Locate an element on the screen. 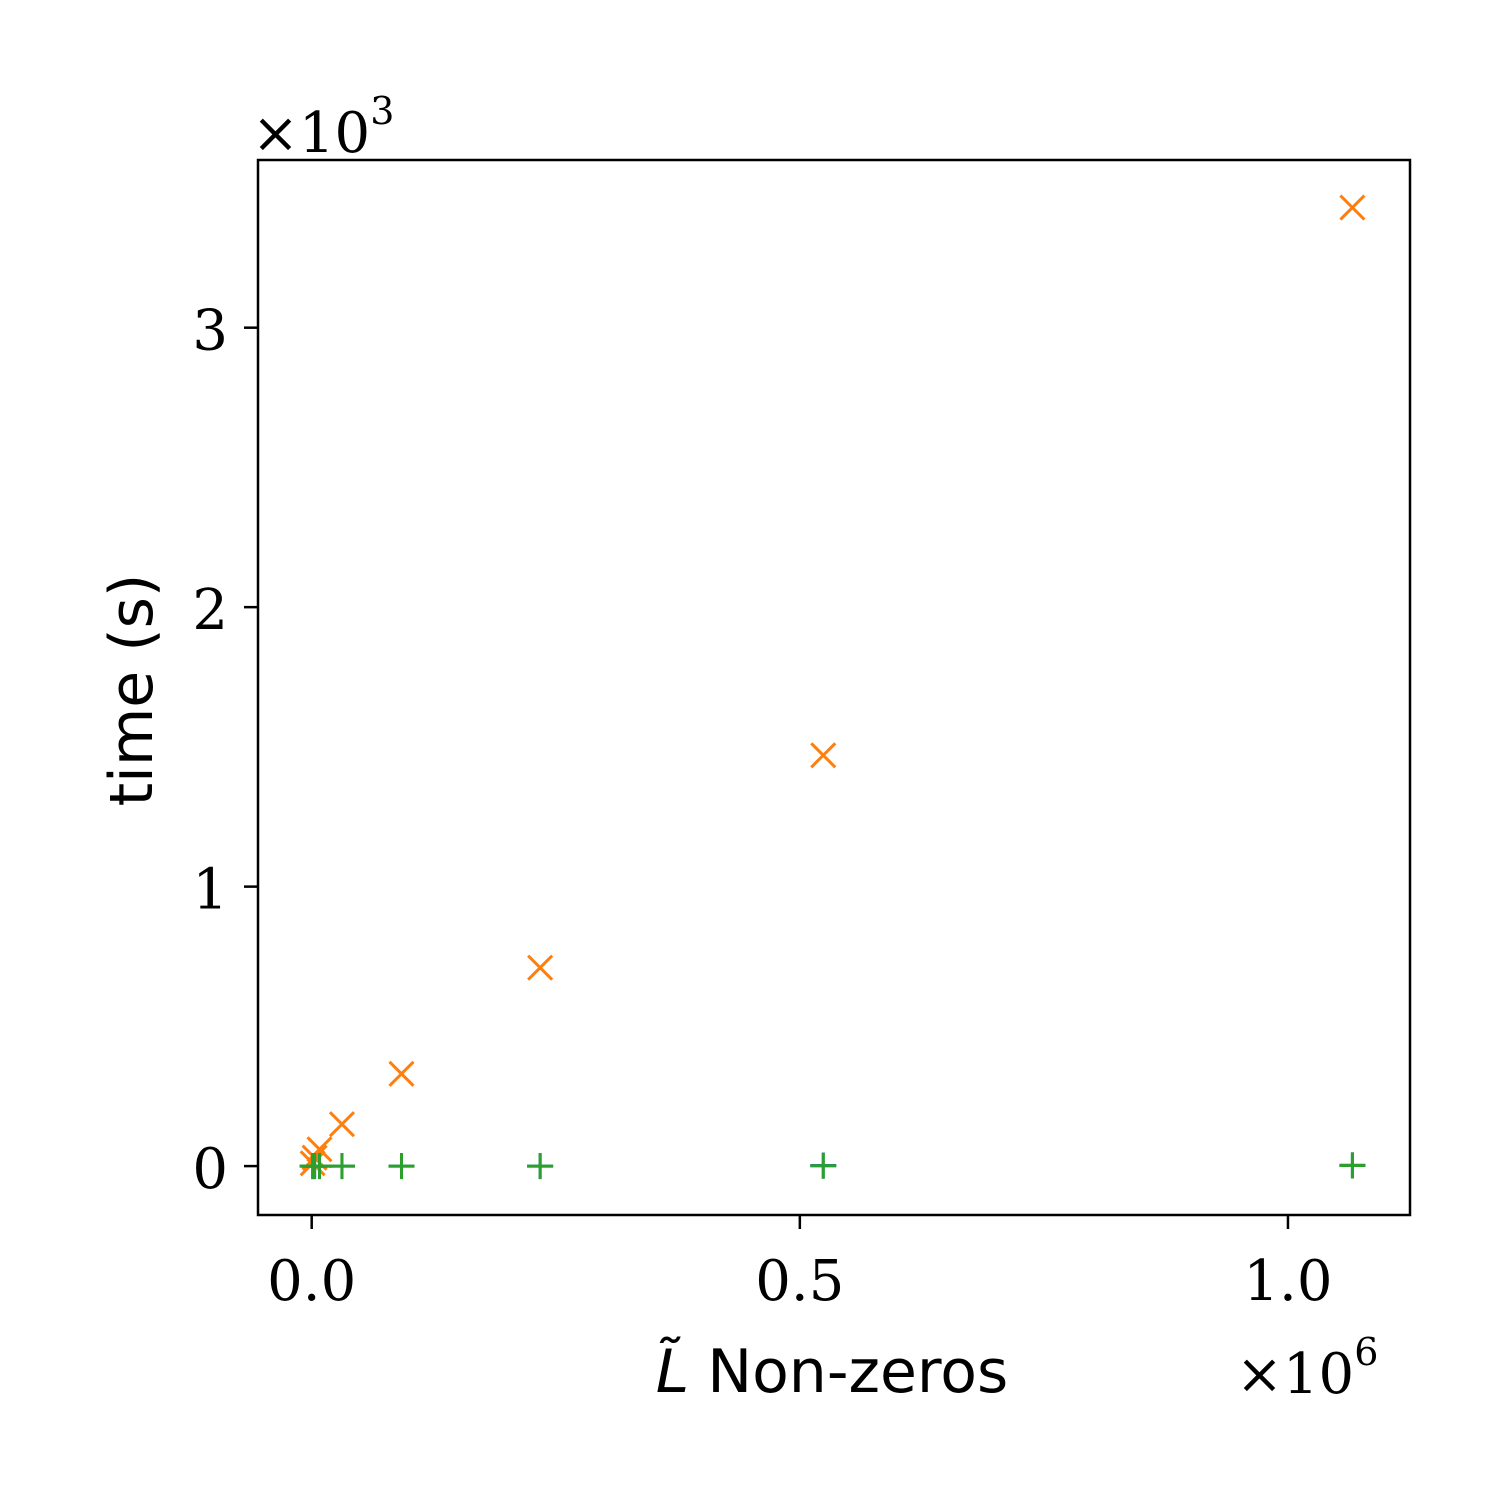 This screenshot has height=1500, width=1500. x-tick-label: 0.0 is located at coordinates (311, 1281).